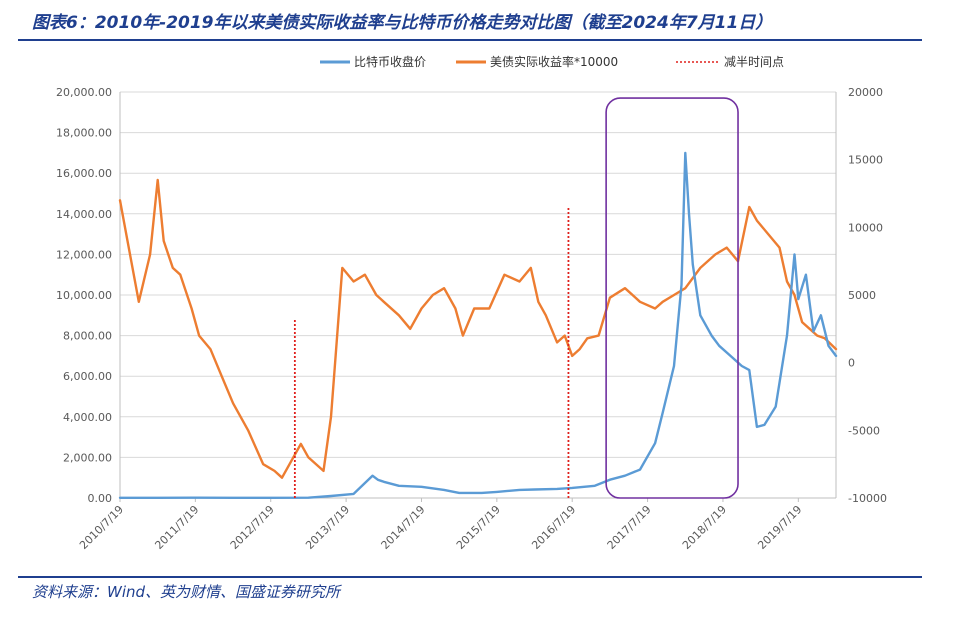 Image resolution: width=960 pixels, height=618 pixels. Describe the element at coordinates (84, 214) in the screenshot. I see `y-left-tick-label: 14,000.00` at that location.